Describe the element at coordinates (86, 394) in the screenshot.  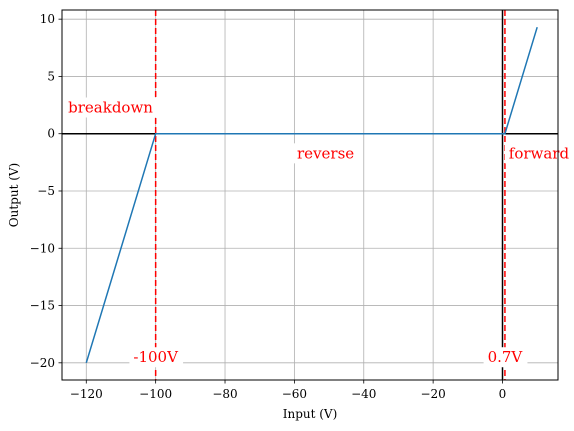
I see `x-tick-label: −120` at that location.